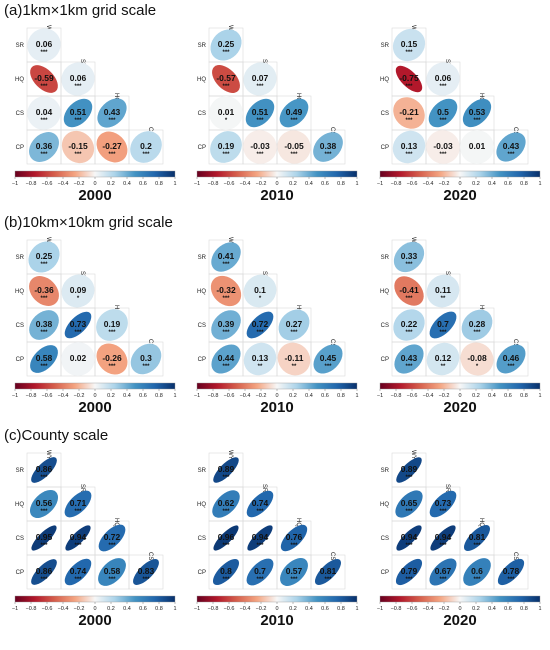 Image resolution: width=550 pixels, height=650 pixels. I want to click on corr-value: 0.15, so click(409, 44).